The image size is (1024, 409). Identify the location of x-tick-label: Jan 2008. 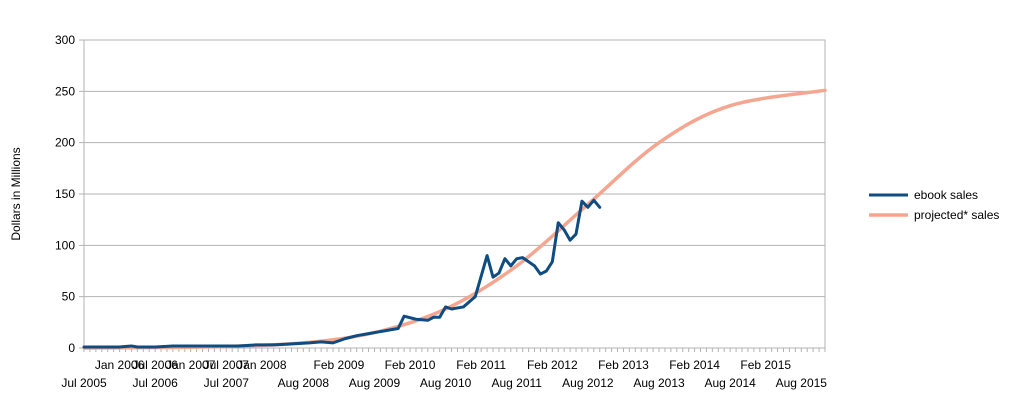
(262, 365).